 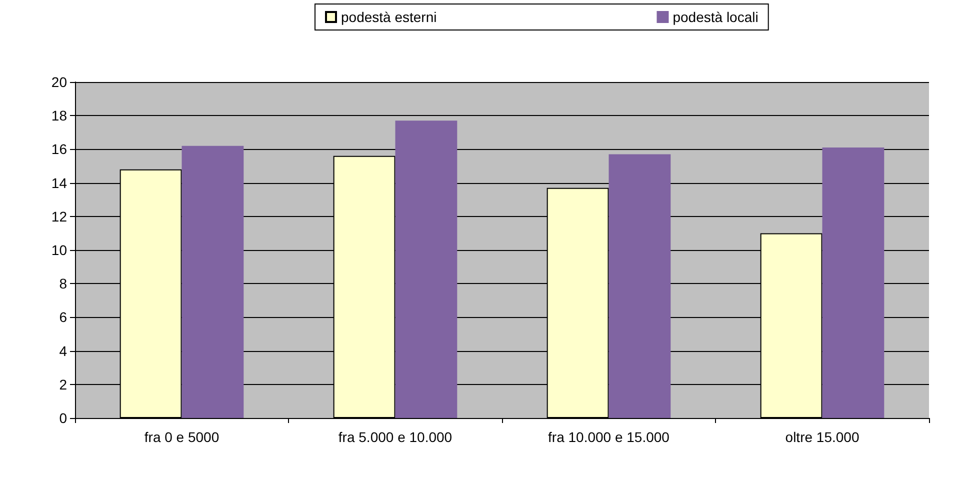 I want to click on y-tick-label: 8, so click(x=63, y=284).